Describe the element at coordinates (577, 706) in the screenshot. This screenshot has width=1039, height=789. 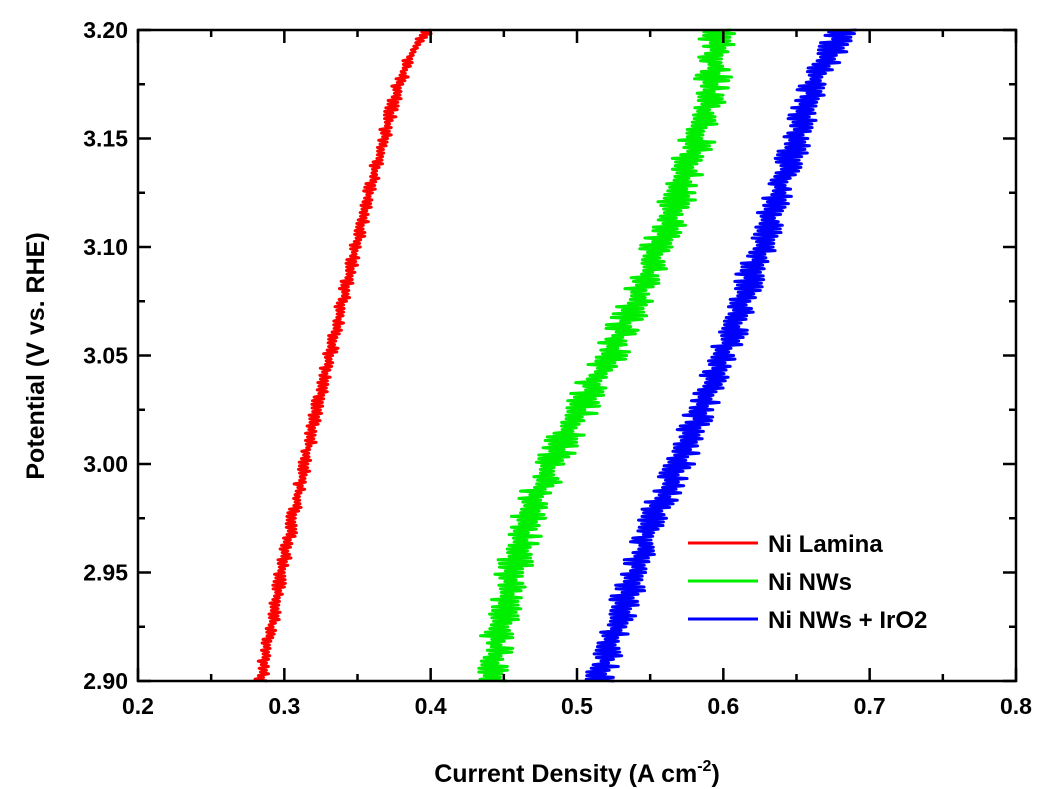
I see `x-tick-label: 0.5` at that location.